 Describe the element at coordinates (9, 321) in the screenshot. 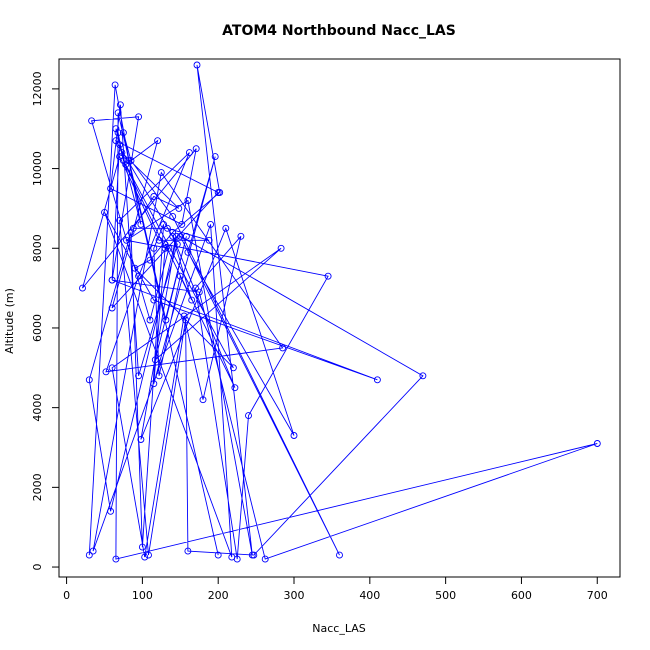

I see `y-axis-label: Altitude (m)` at that location.